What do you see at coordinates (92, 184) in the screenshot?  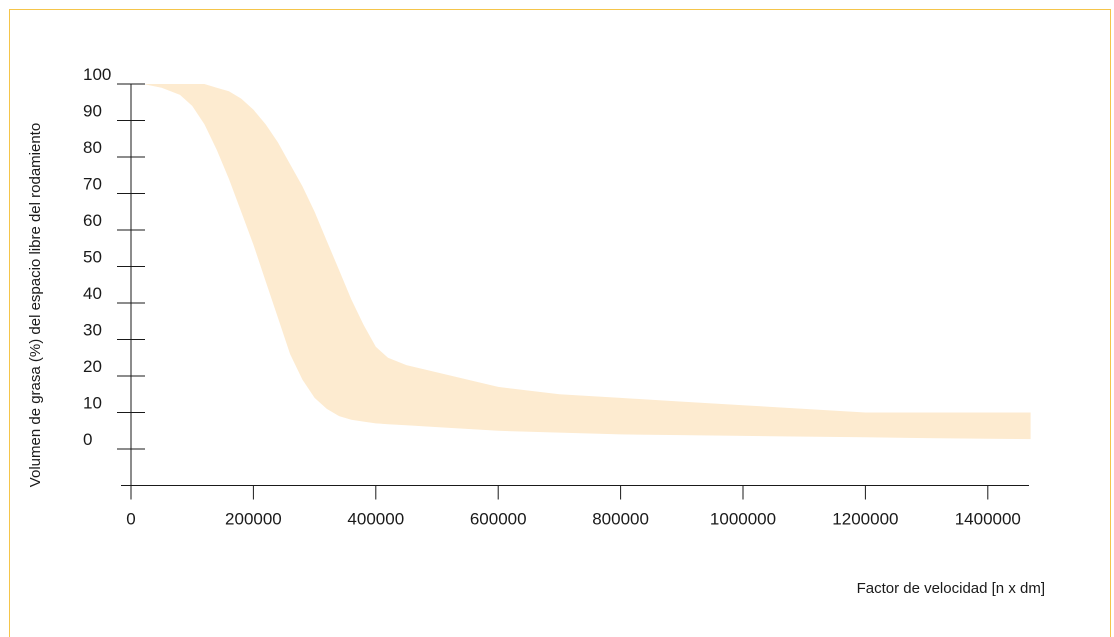 I see `y-tick-label-70: 70` at bounding box center [92, 184].